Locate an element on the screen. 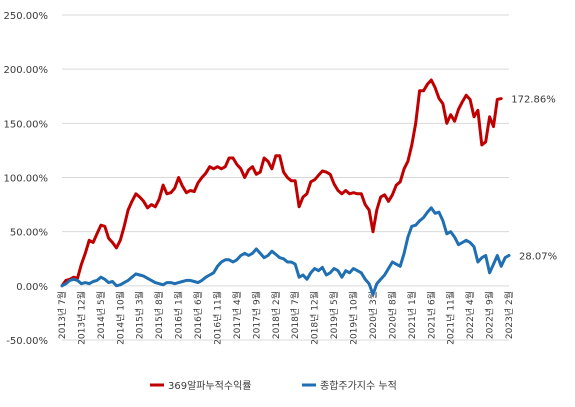 The image size is (575, 407). x-tick-label: 2018년 2월 is located at coordinates (276, 315).